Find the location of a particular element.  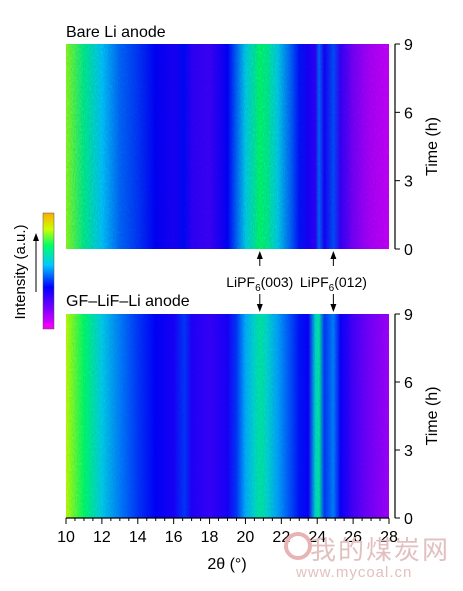

x-tick-label: 24 is located at coordinates (317, 537).